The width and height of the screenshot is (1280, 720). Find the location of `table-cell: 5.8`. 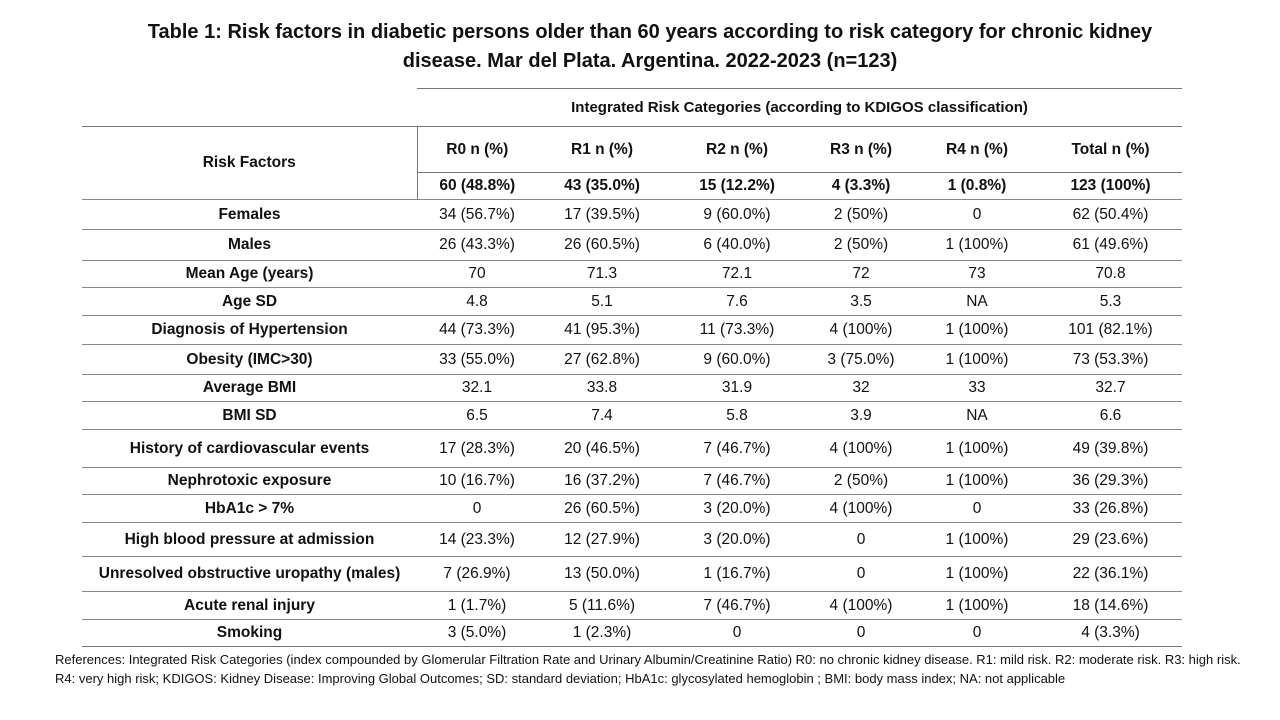

table-cell: 5.8 is located at coordinates (737, 415).